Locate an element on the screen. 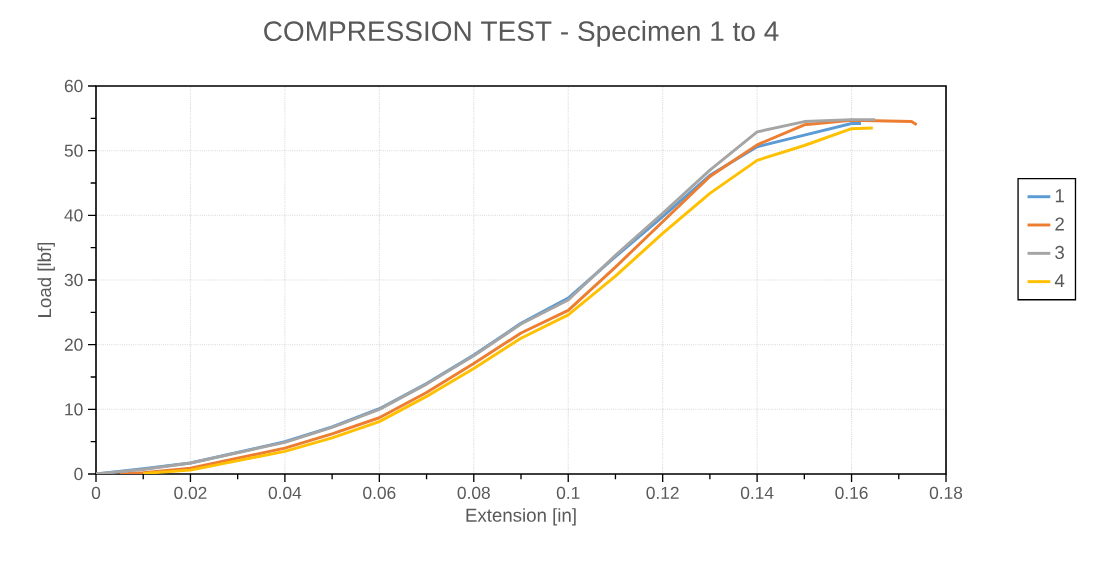  x-tick-label: 0.02 is located at coordinates (190, 492).